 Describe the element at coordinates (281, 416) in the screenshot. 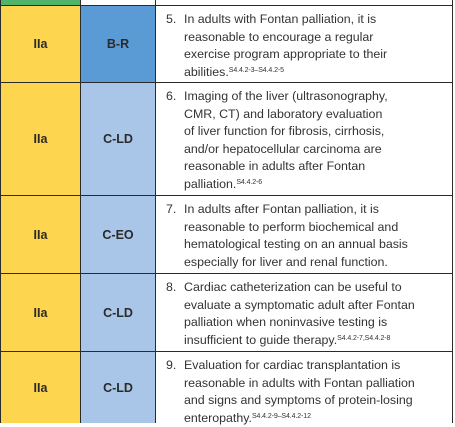

I see `reference-superscript: S4.4.2-9–S4.4.2-12` at that location.